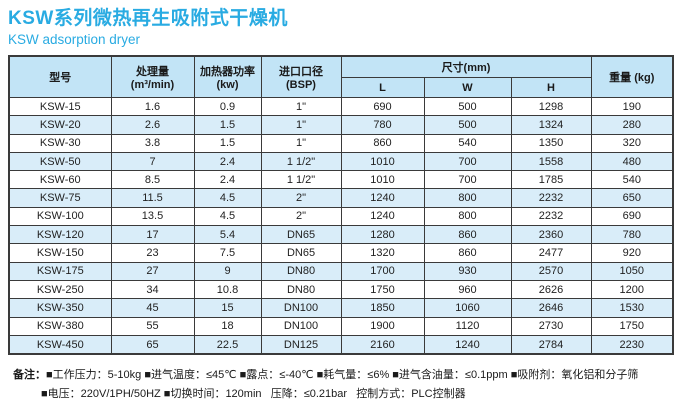 The image size is (680, 411). I want to click on capacity-cell: 17, so click(152, 235).